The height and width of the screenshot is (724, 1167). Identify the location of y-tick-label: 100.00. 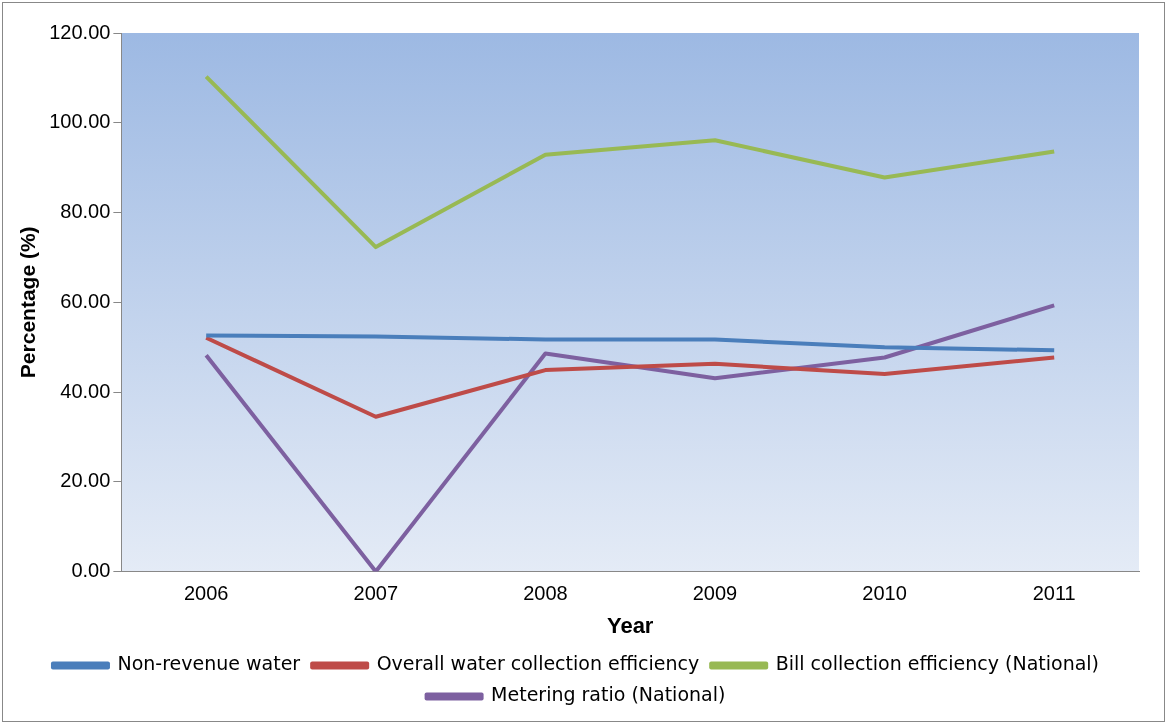
(80, 121).